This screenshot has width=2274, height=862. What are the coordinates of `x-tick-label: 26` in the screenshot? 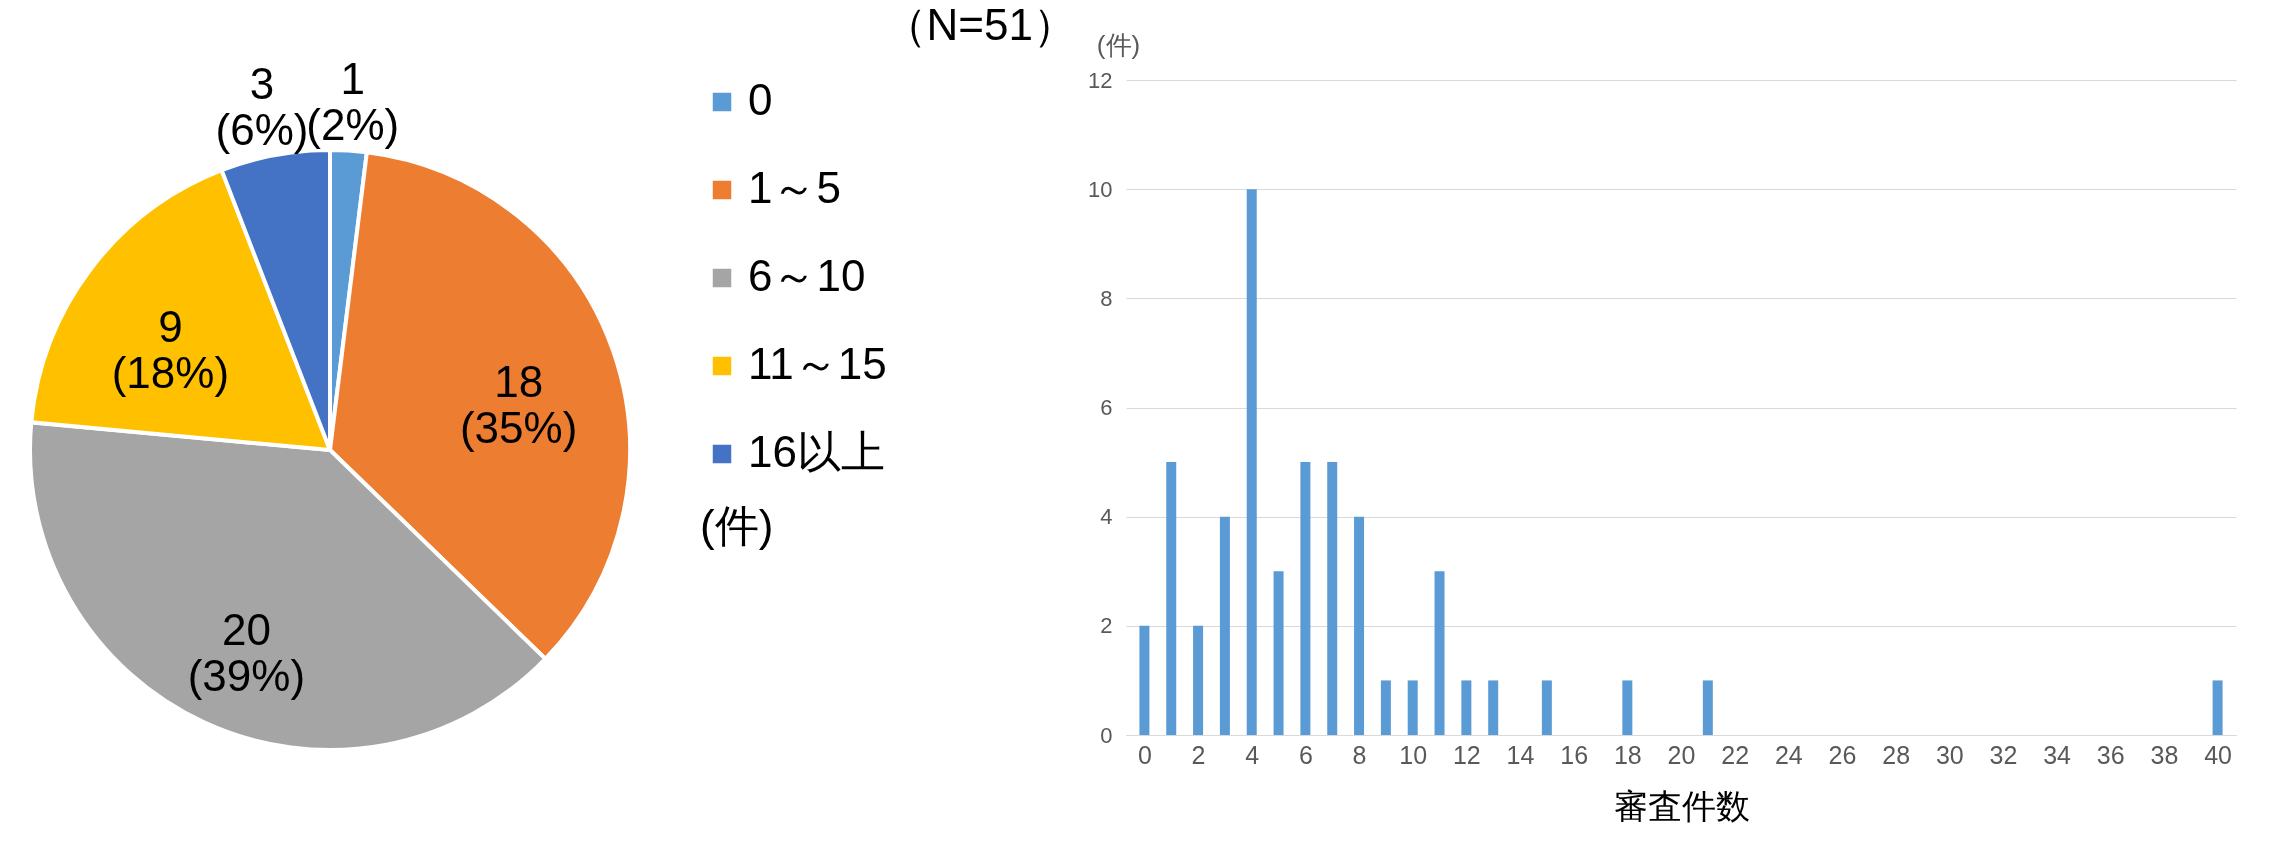 It's located at (1842, 754).